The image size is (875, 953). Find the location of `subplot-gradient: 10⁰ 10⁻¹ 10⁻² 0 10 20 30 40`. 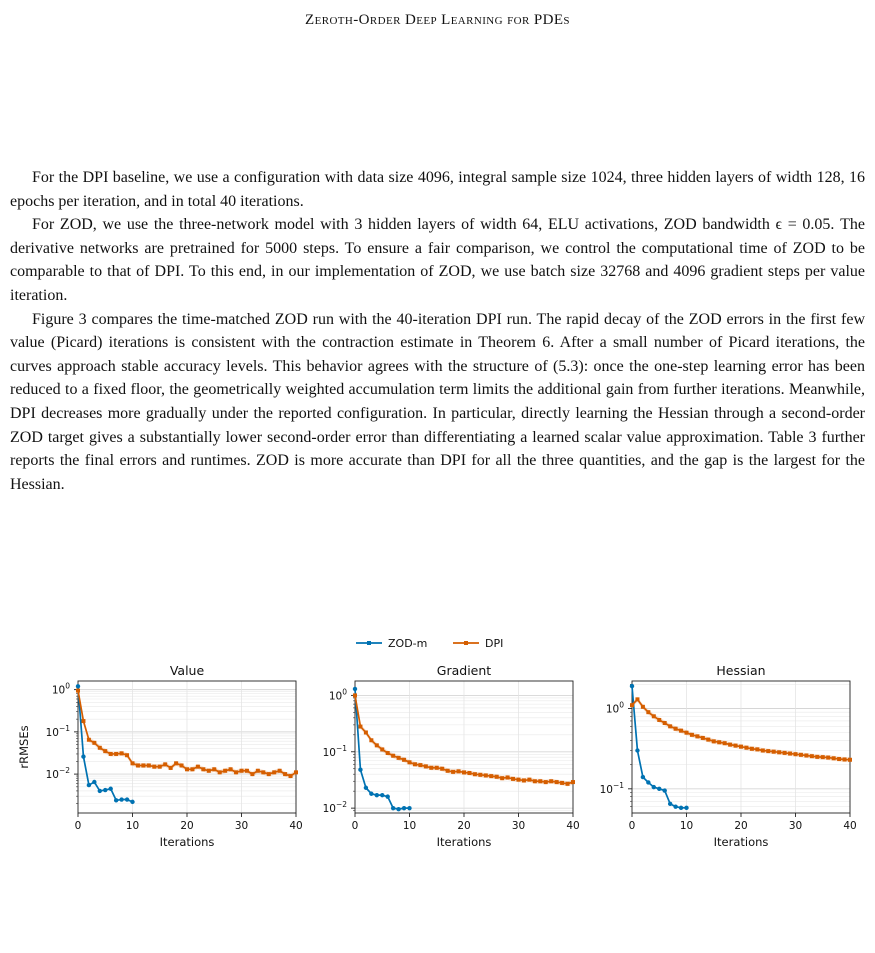

subplot-gradient: 10⁰ 10⁻¹ 10⁻² 0 10 20 30 40 is located at coordinates (451, 756).